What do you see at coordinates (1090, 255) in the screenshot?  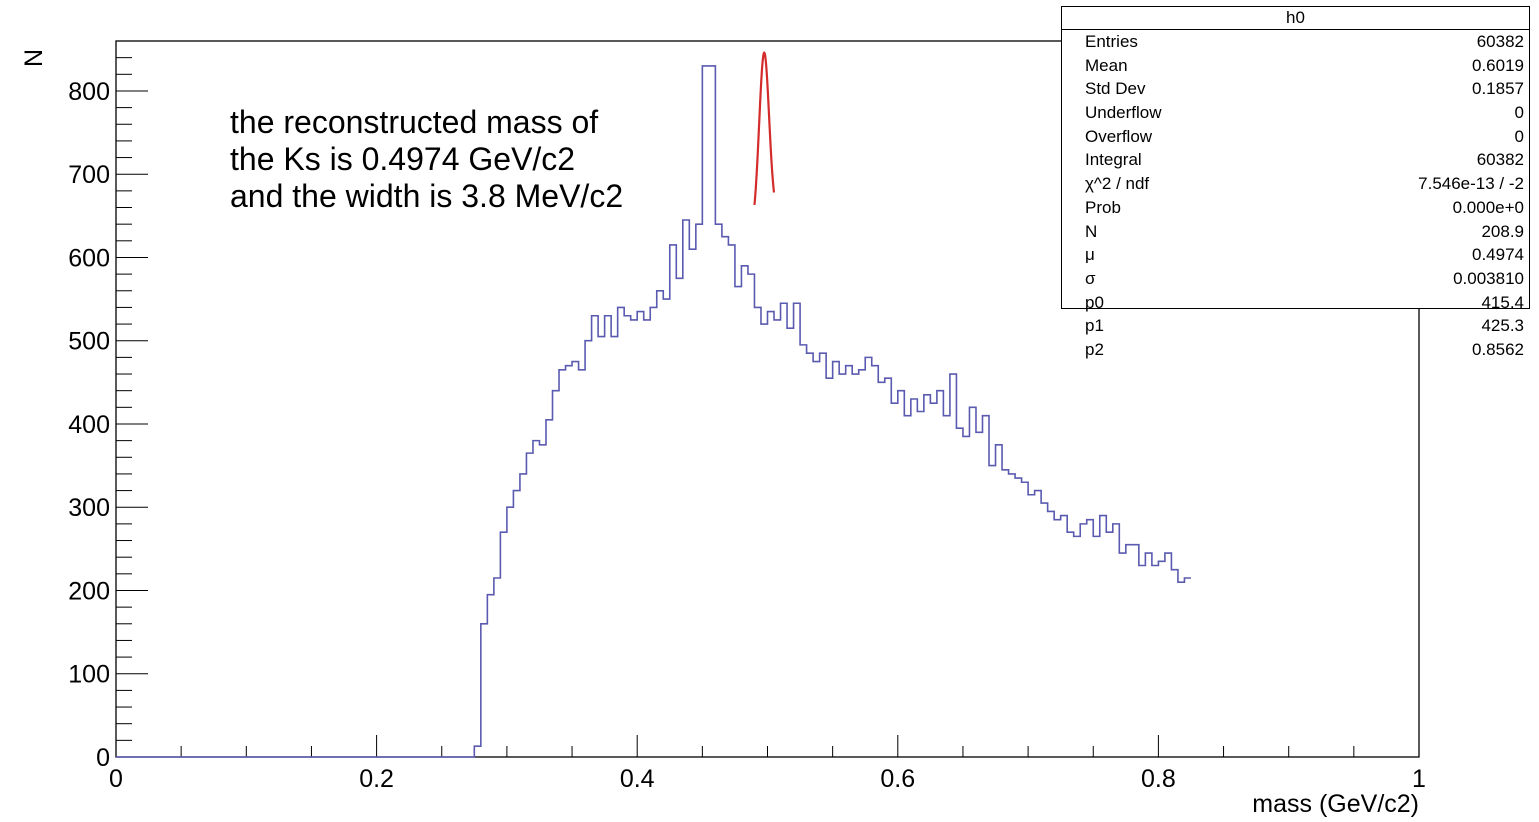 I see `stats-label: μ` at bounding box center [1090, 255].